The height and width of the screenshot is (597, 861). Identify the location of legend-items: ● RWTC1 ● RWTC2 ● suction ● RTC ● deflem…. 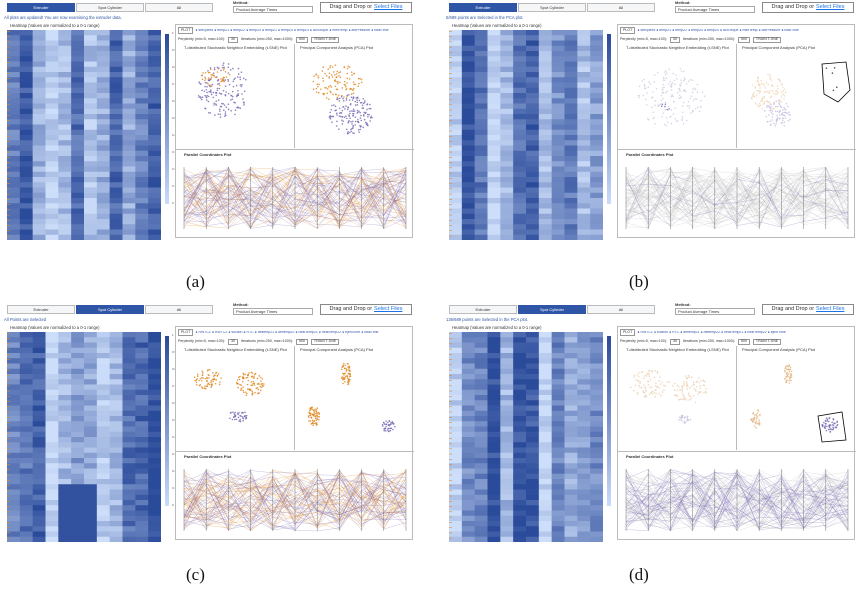
(287, 332).